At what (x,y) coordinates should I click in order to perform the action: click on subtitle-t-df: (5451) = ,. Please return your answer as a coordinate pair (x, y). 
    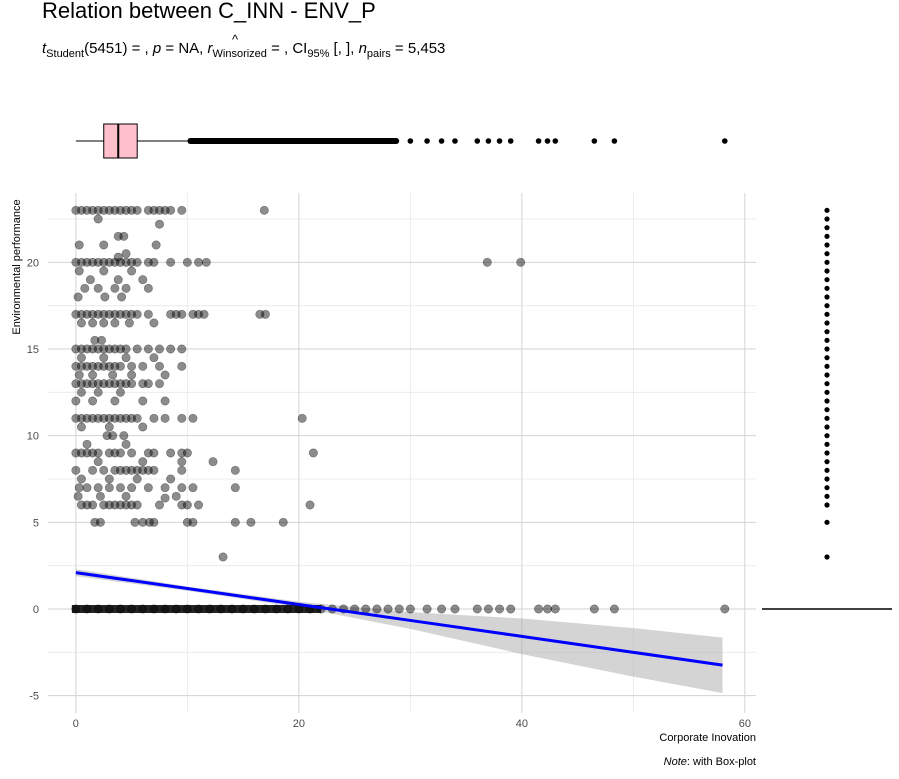
    Looking at the image, I should click on (118, 48).